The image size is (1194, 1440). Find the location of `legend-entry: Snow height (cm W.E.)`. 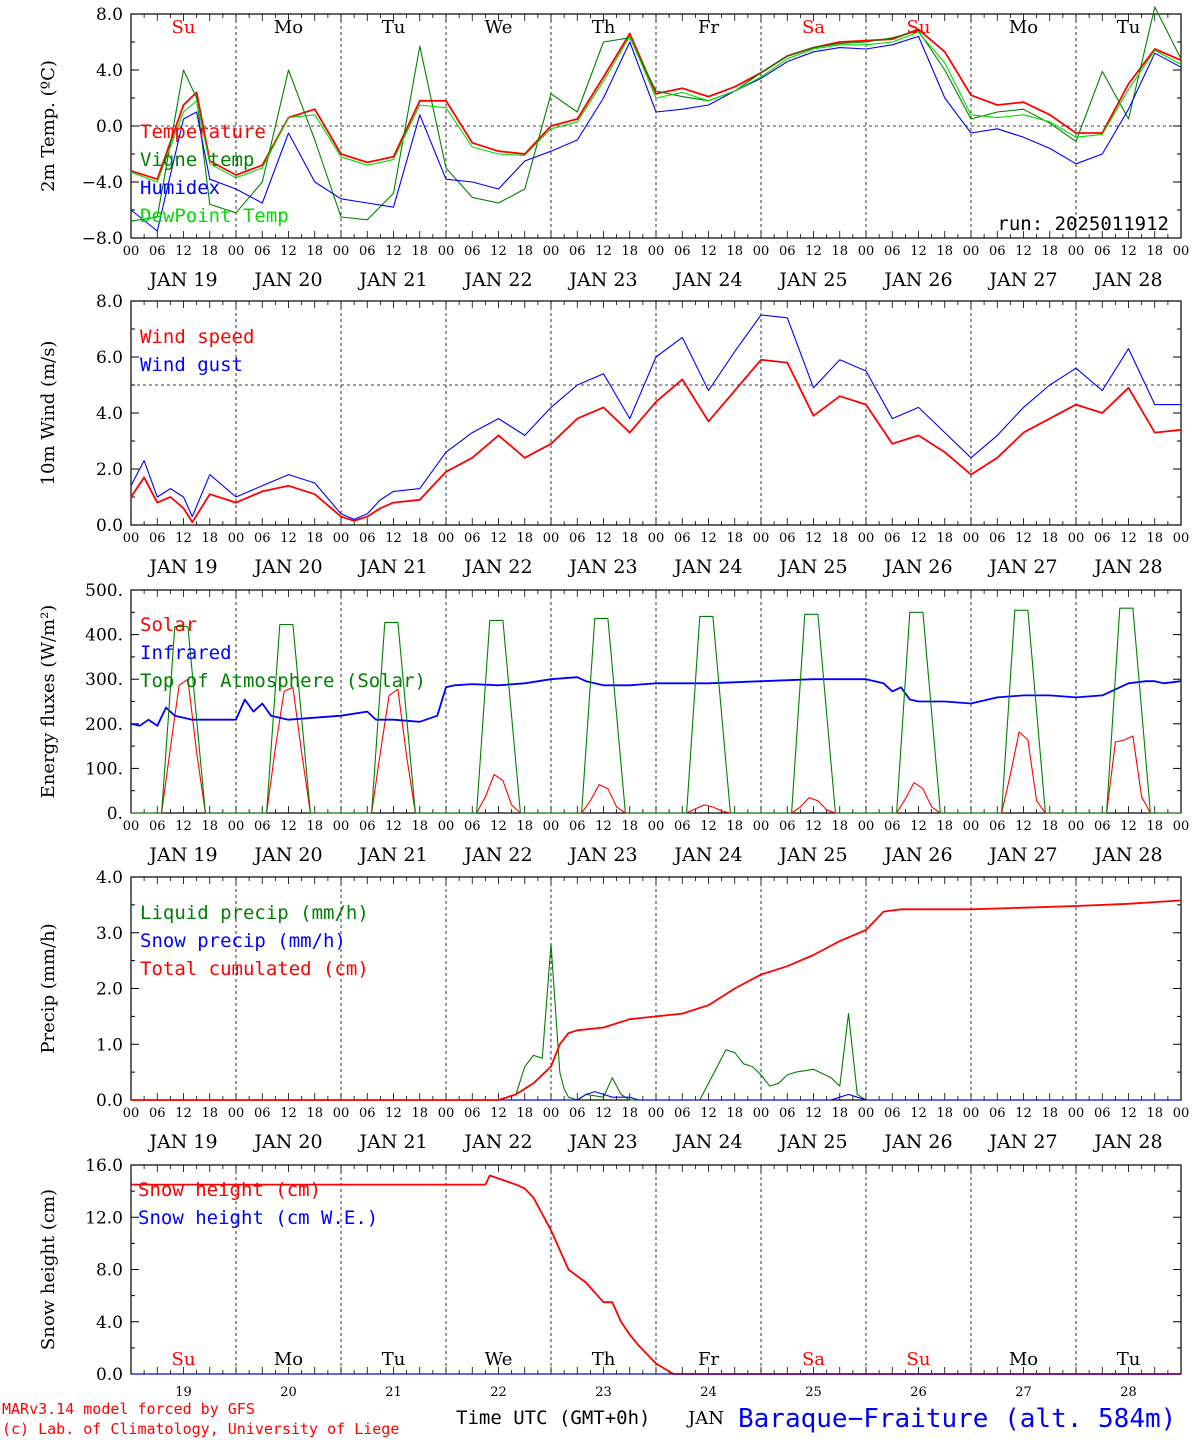

legend-entry: Snow height (cm W.E.) is located at coordinates (258, 1218).